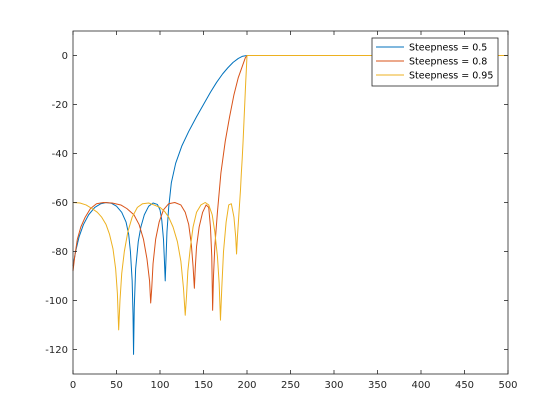 This screenshot has width=560, height=420. What do you see at coordinates (56, 301) in the screenshot?
I see `y-tick-label: -100` at bounding box center [56, 301].